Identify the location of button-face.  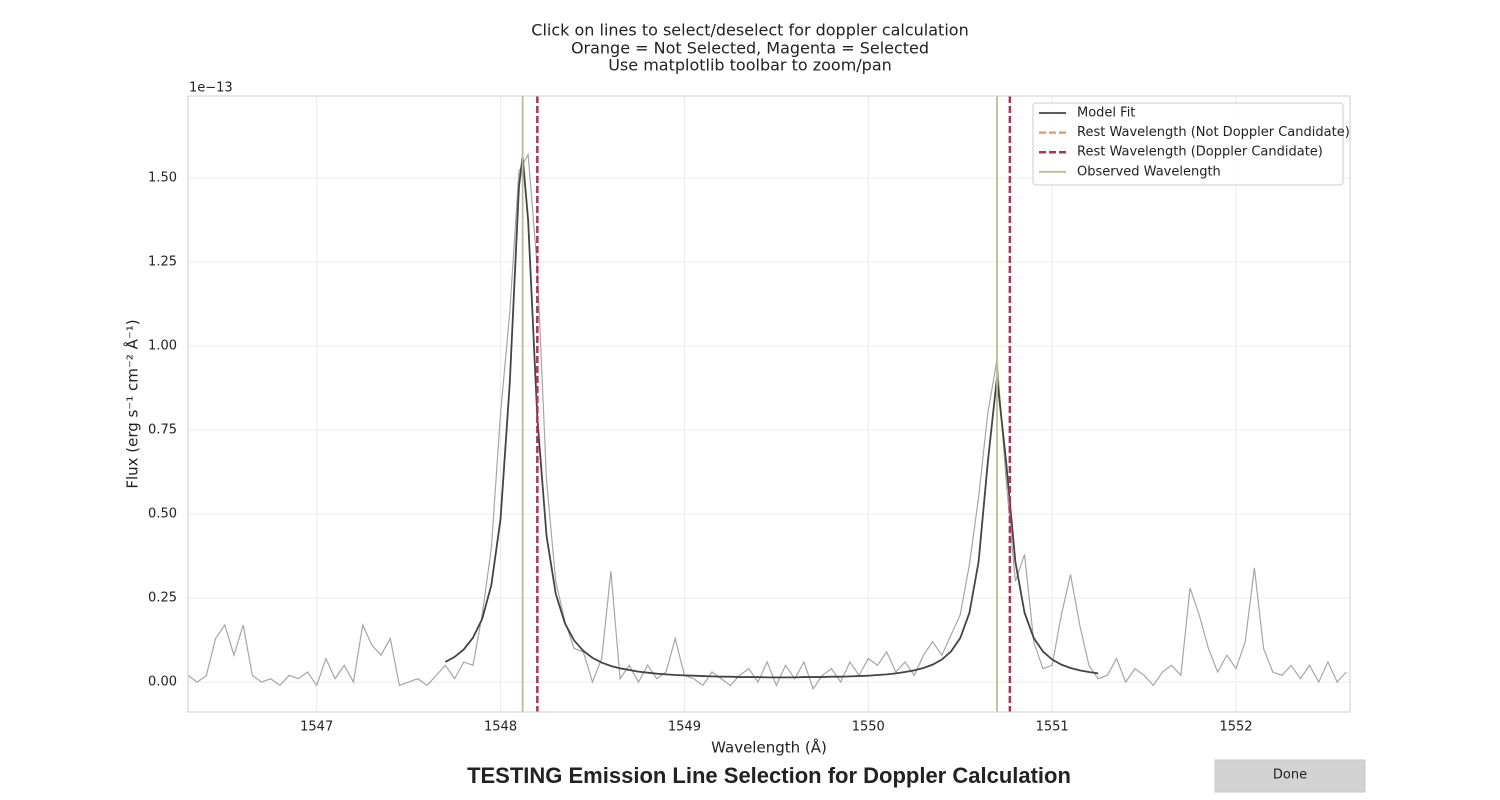
(1290, 776).